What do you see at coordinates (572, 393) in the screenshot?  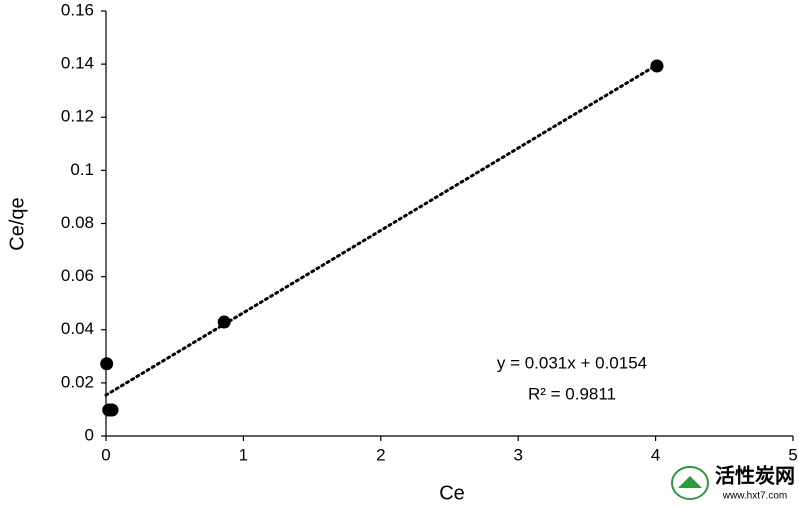 I see `trendline-r2: R² = 0.9811` at bounding box center [572, 393].